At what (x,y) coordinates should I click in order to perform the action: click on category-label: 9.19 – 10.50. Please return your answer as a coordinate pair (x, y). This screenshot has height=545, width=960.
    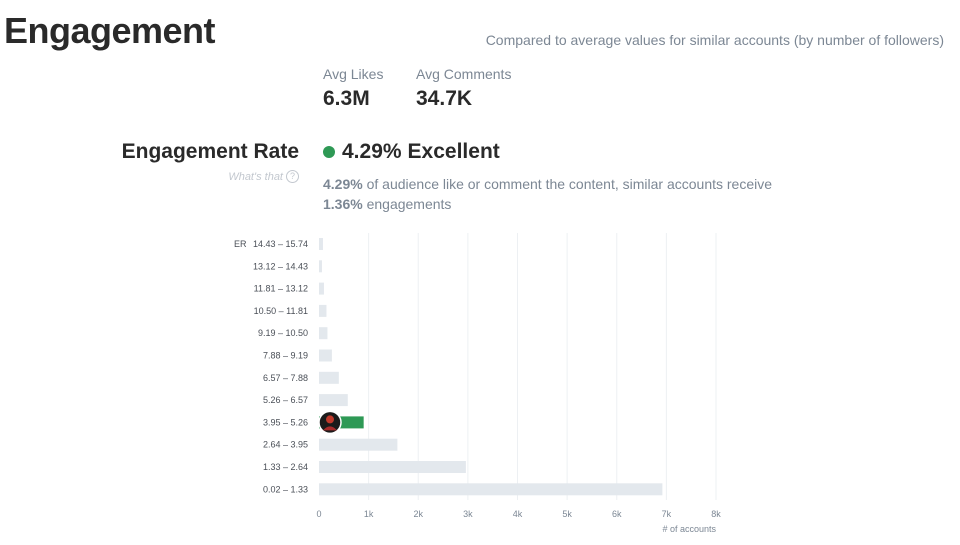
    Looking at the image, I should click on (283, 333).